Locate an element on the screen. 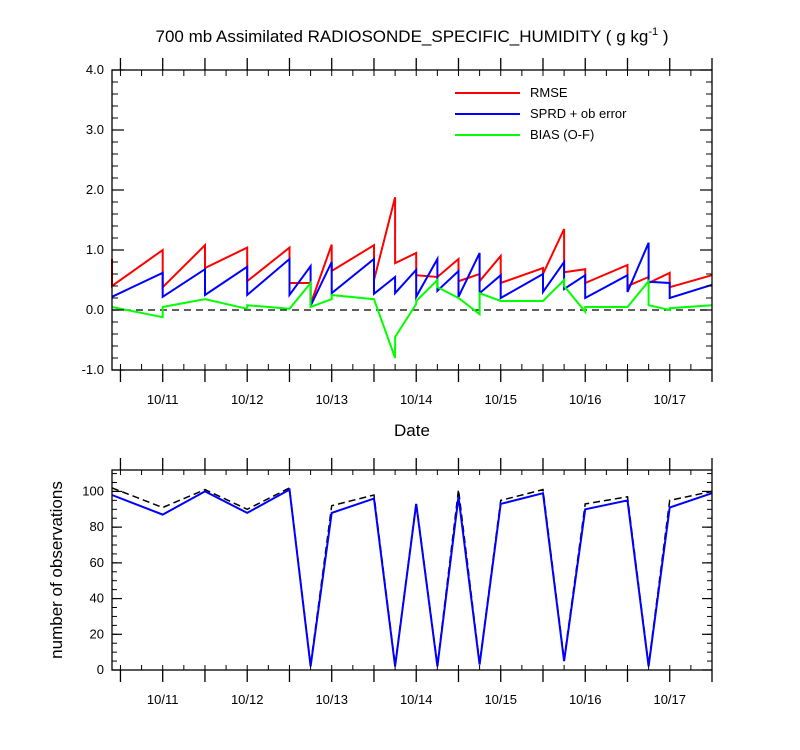  bottom-y-axis-title: number of observations is located at coordinates (56, 570).